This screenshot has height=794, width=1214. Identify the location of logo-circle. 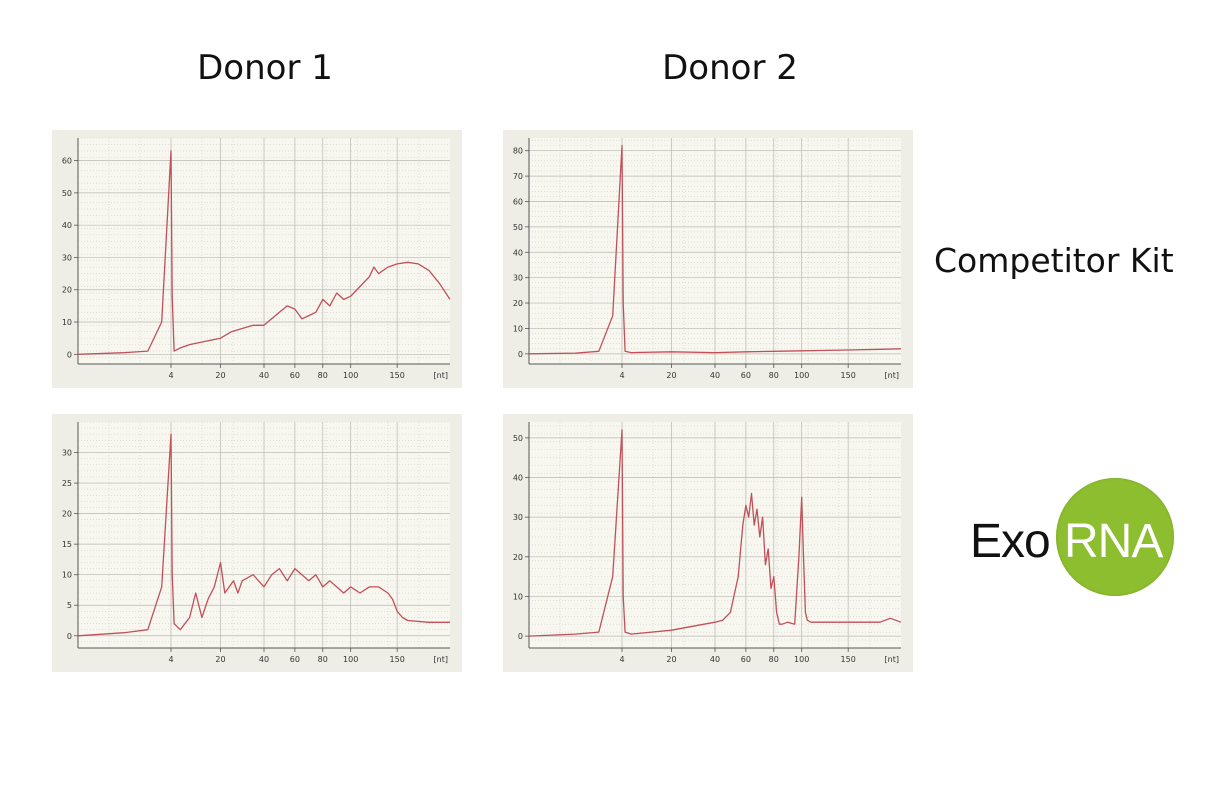
(1115, 537).